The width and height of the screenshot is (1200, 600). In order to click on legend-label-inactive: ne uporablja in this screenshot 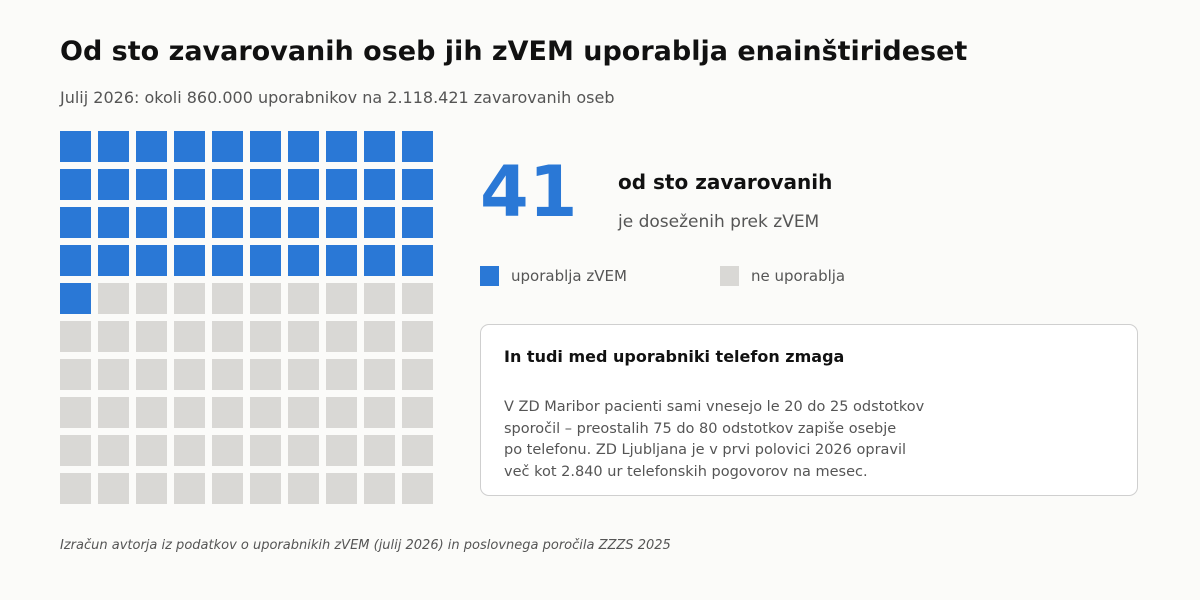, I will do `click(798, 276)`.